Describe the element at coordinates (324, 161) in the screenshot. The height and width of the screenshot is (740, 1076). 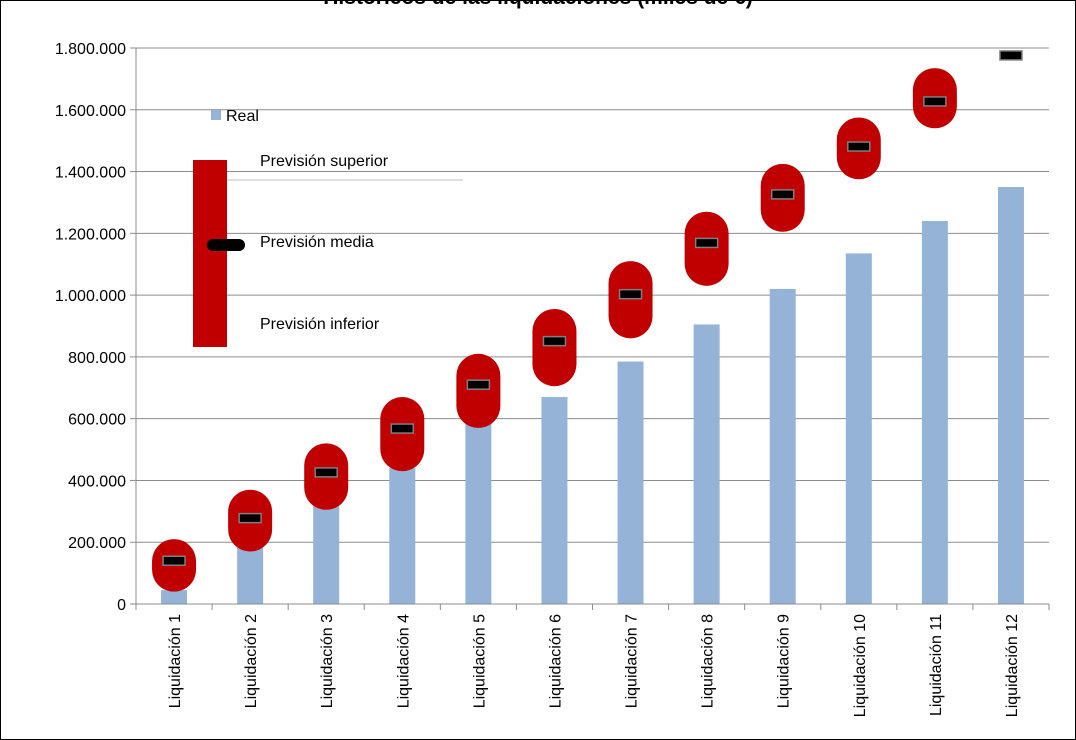
I see `legend-upper-label: Previsión superior` at that location.